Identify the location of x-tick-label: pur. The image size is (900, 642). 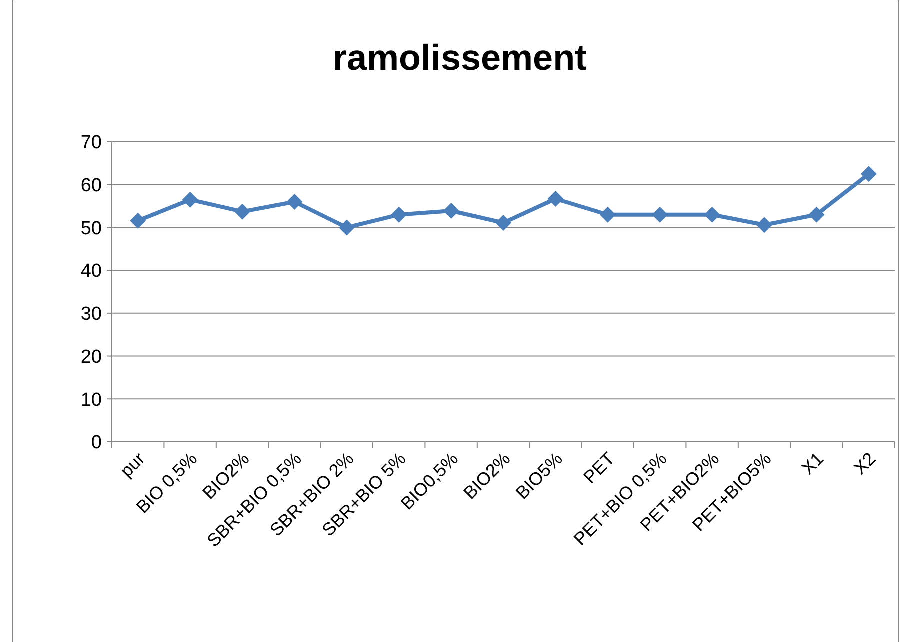
(132, 465).